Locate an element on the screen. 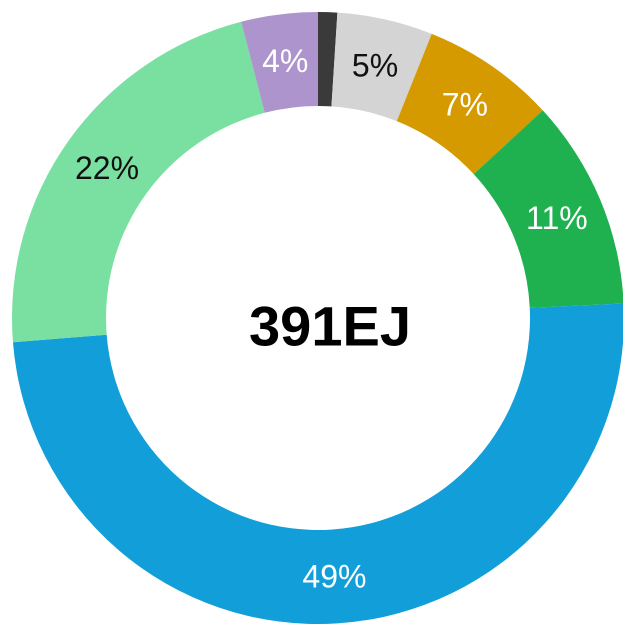  slice-label: 4% is located at coordinates (285, 61).